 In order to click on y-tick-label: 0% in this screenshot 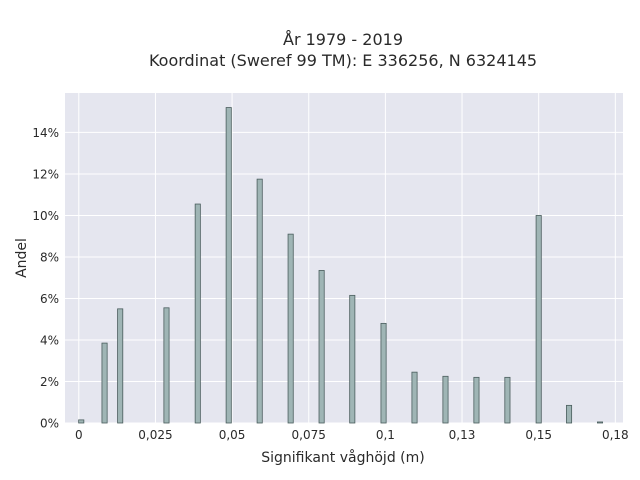, I will do `click(49, 424)`.